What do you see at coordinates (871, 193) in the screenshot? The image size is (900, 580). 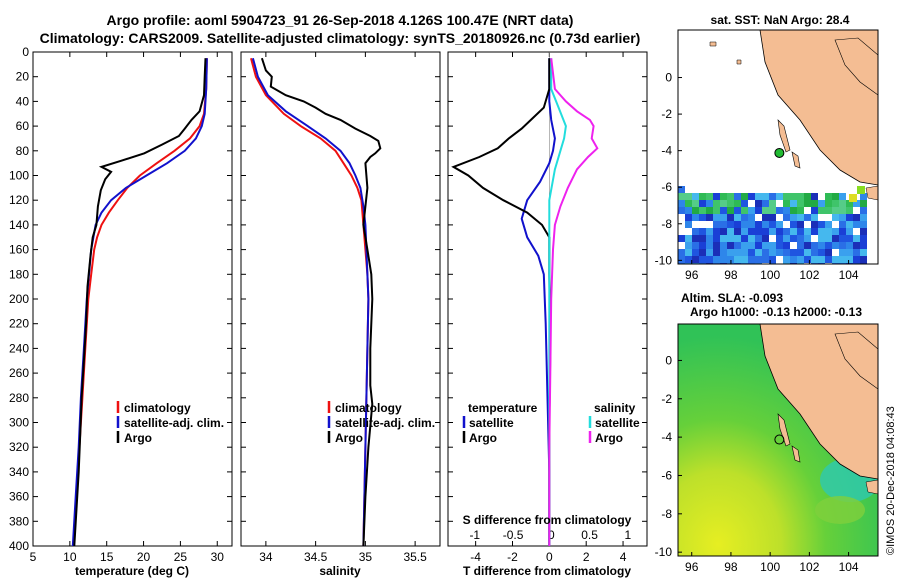 I see `sst-land-java` at bounding box center [871, 193].